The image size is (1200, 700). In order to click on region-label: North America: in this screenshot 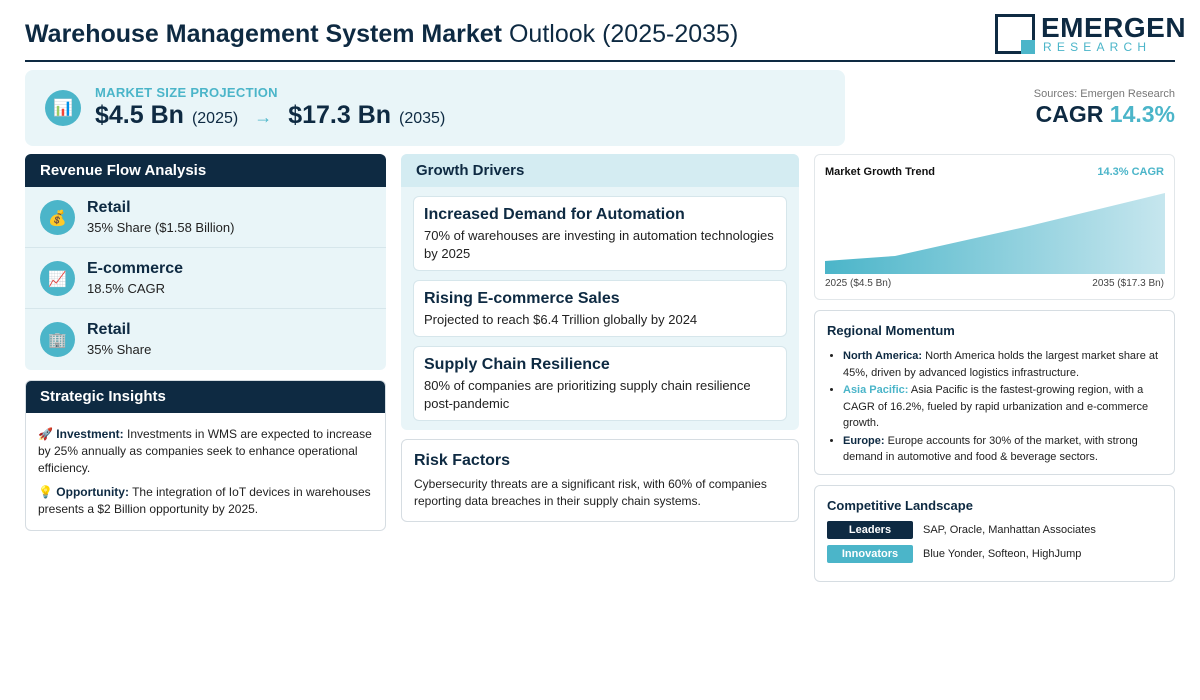, I will do `click(883, 356)`.